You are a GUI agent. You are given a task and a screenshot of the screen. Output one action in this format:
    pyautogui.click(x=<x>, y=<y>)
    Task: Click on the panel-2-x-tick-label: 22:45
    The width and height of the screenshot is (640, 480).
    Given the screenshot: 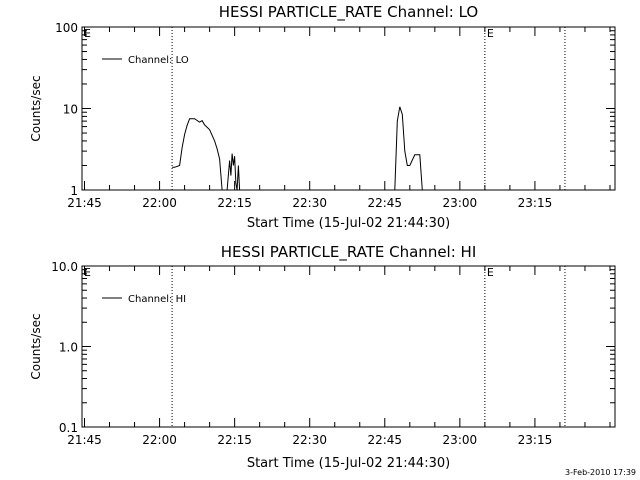 What is the action you would take?
    pyautogui.click(x=384, y=440)
    